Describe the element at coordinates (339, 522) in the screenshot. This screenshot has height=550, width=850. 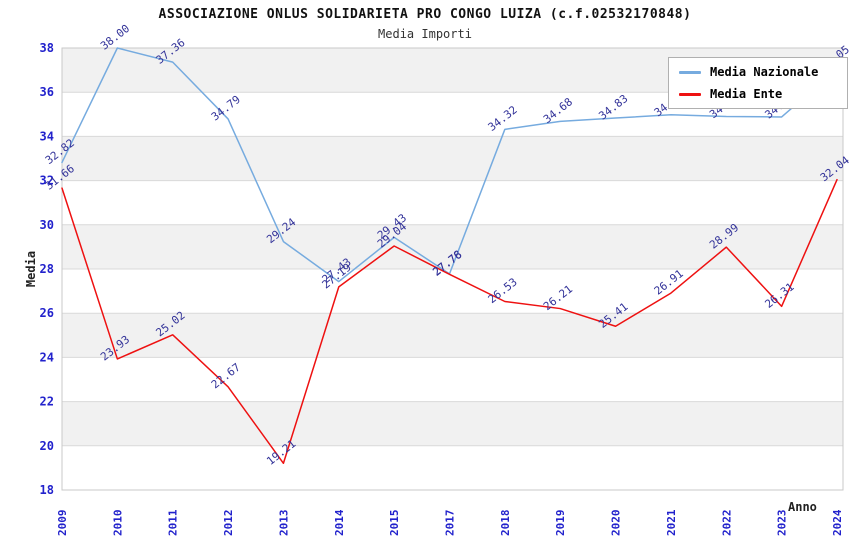
I see `x-tick-label: 2014` at that location.